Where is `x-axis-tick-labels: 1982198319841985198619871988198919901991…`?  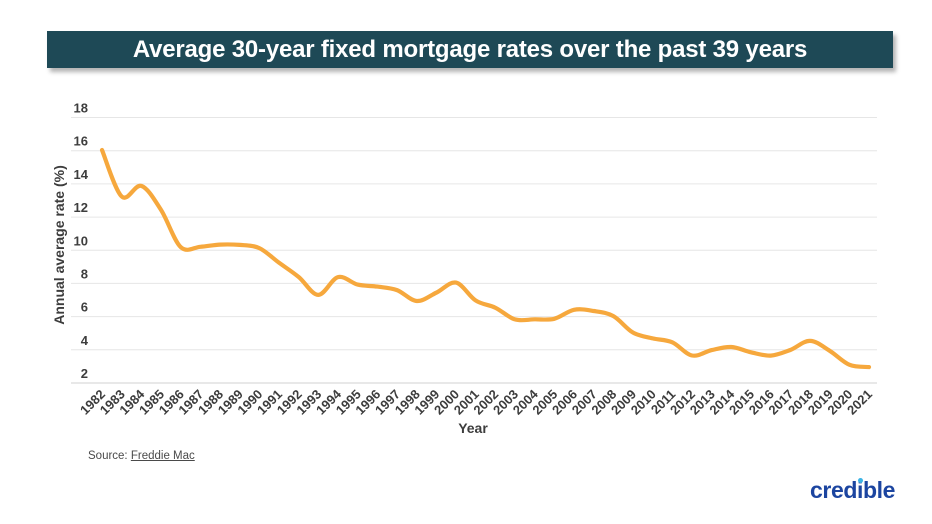
x-axis-tick-labels: 1982198319841985198619871988198919901991… is located at coordinates (476, 402).